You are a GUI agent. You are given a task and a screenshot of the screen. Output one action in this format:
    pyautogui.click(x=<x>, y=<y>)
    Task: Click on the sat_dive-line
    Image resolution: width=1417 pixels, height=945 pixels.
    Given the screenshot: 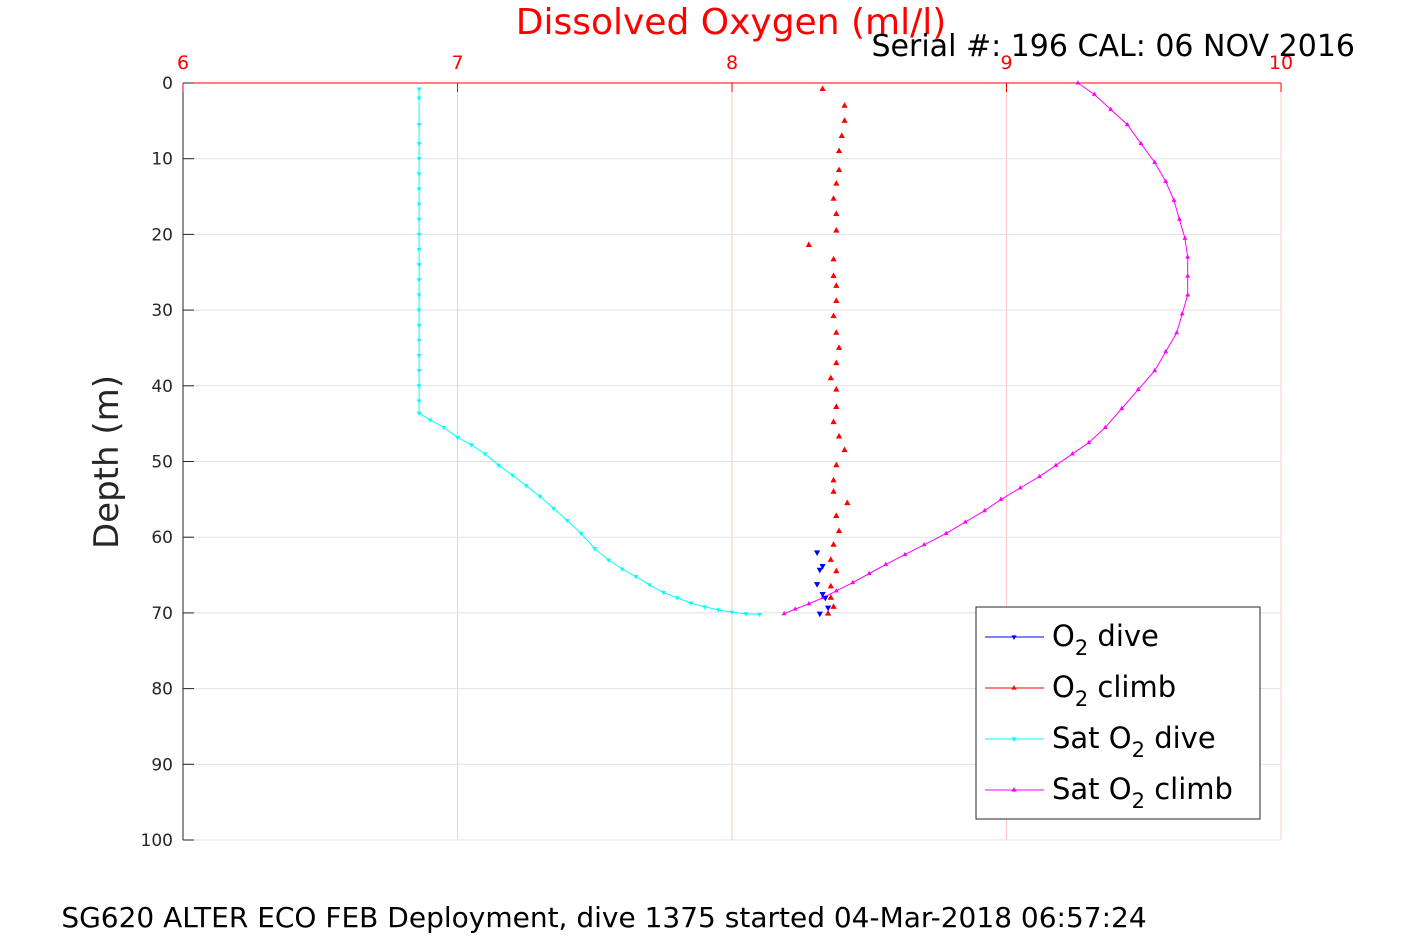 What is the action you would take?
    pyautogui.click(x=589, y=352)
    